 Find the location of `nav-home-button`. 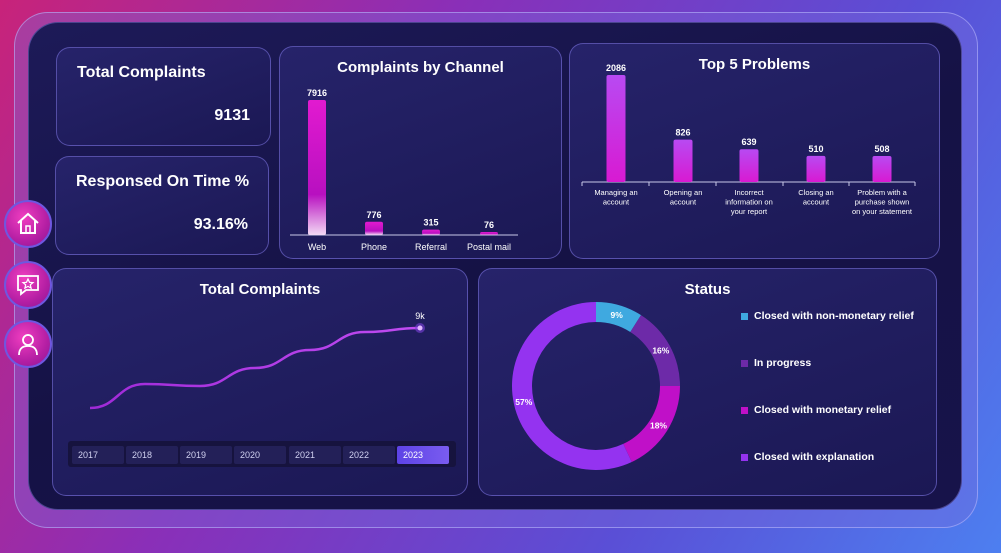

nav-home-button is located at coordinates (28, 224).